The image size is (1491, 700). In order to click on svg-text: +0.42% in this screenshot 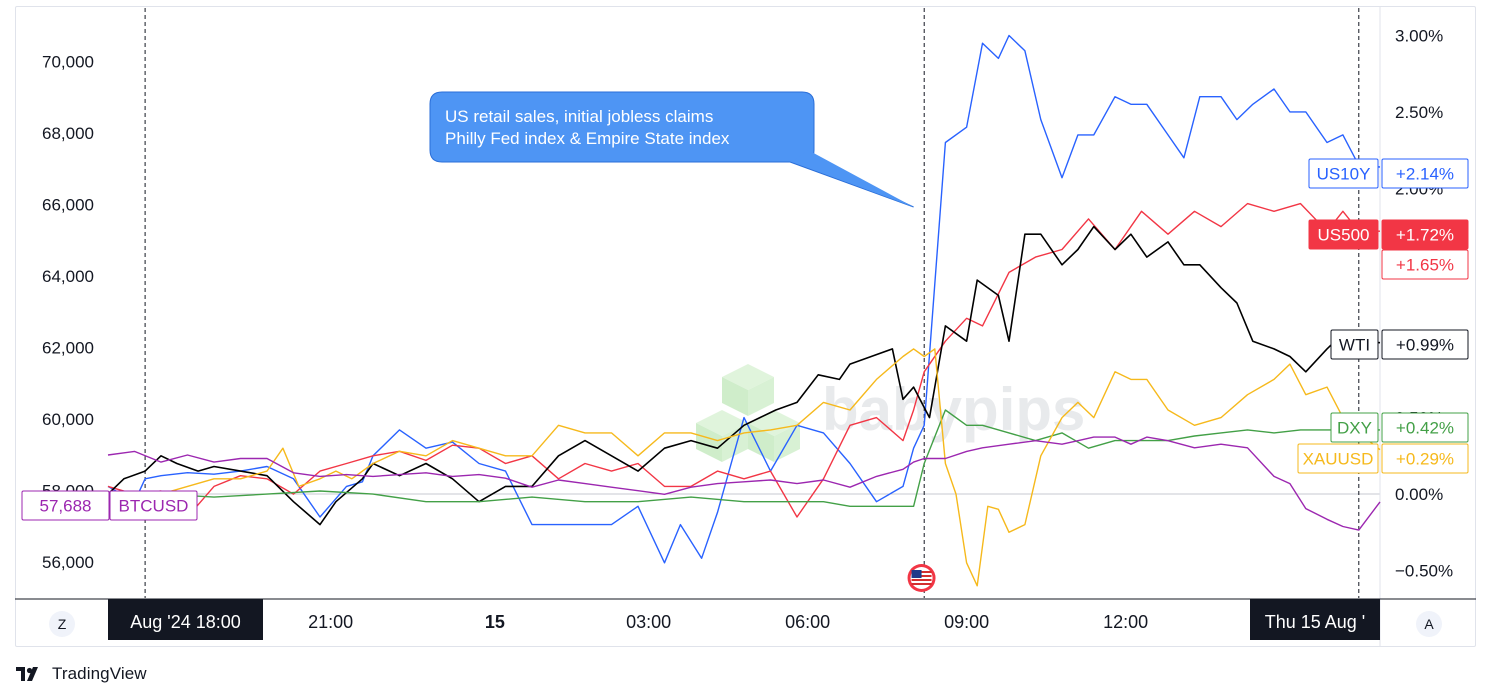, I will do `click(1425, 428)`.